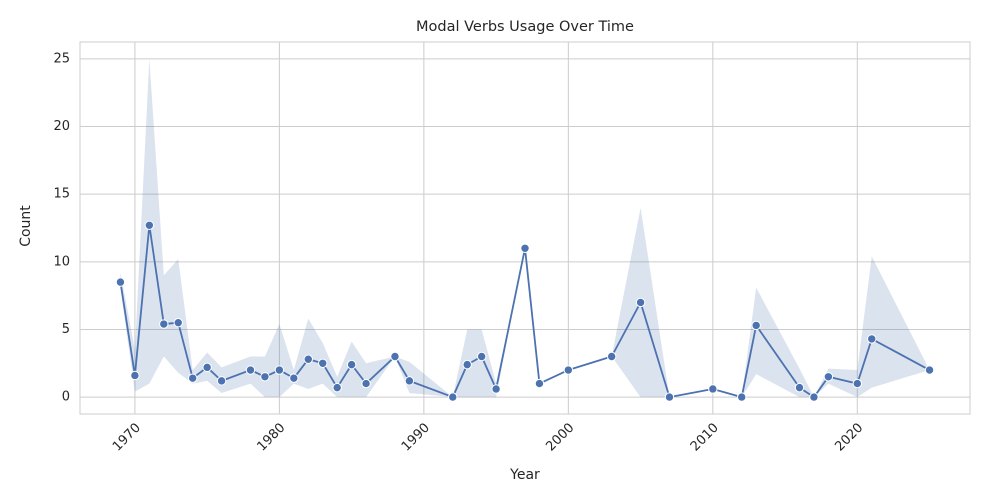 The image size is (1000, 500). What do you see at coordinates (61, 58) in the screenshot?
I see `y-tick-label: 25` at bounding box center [61, 58].